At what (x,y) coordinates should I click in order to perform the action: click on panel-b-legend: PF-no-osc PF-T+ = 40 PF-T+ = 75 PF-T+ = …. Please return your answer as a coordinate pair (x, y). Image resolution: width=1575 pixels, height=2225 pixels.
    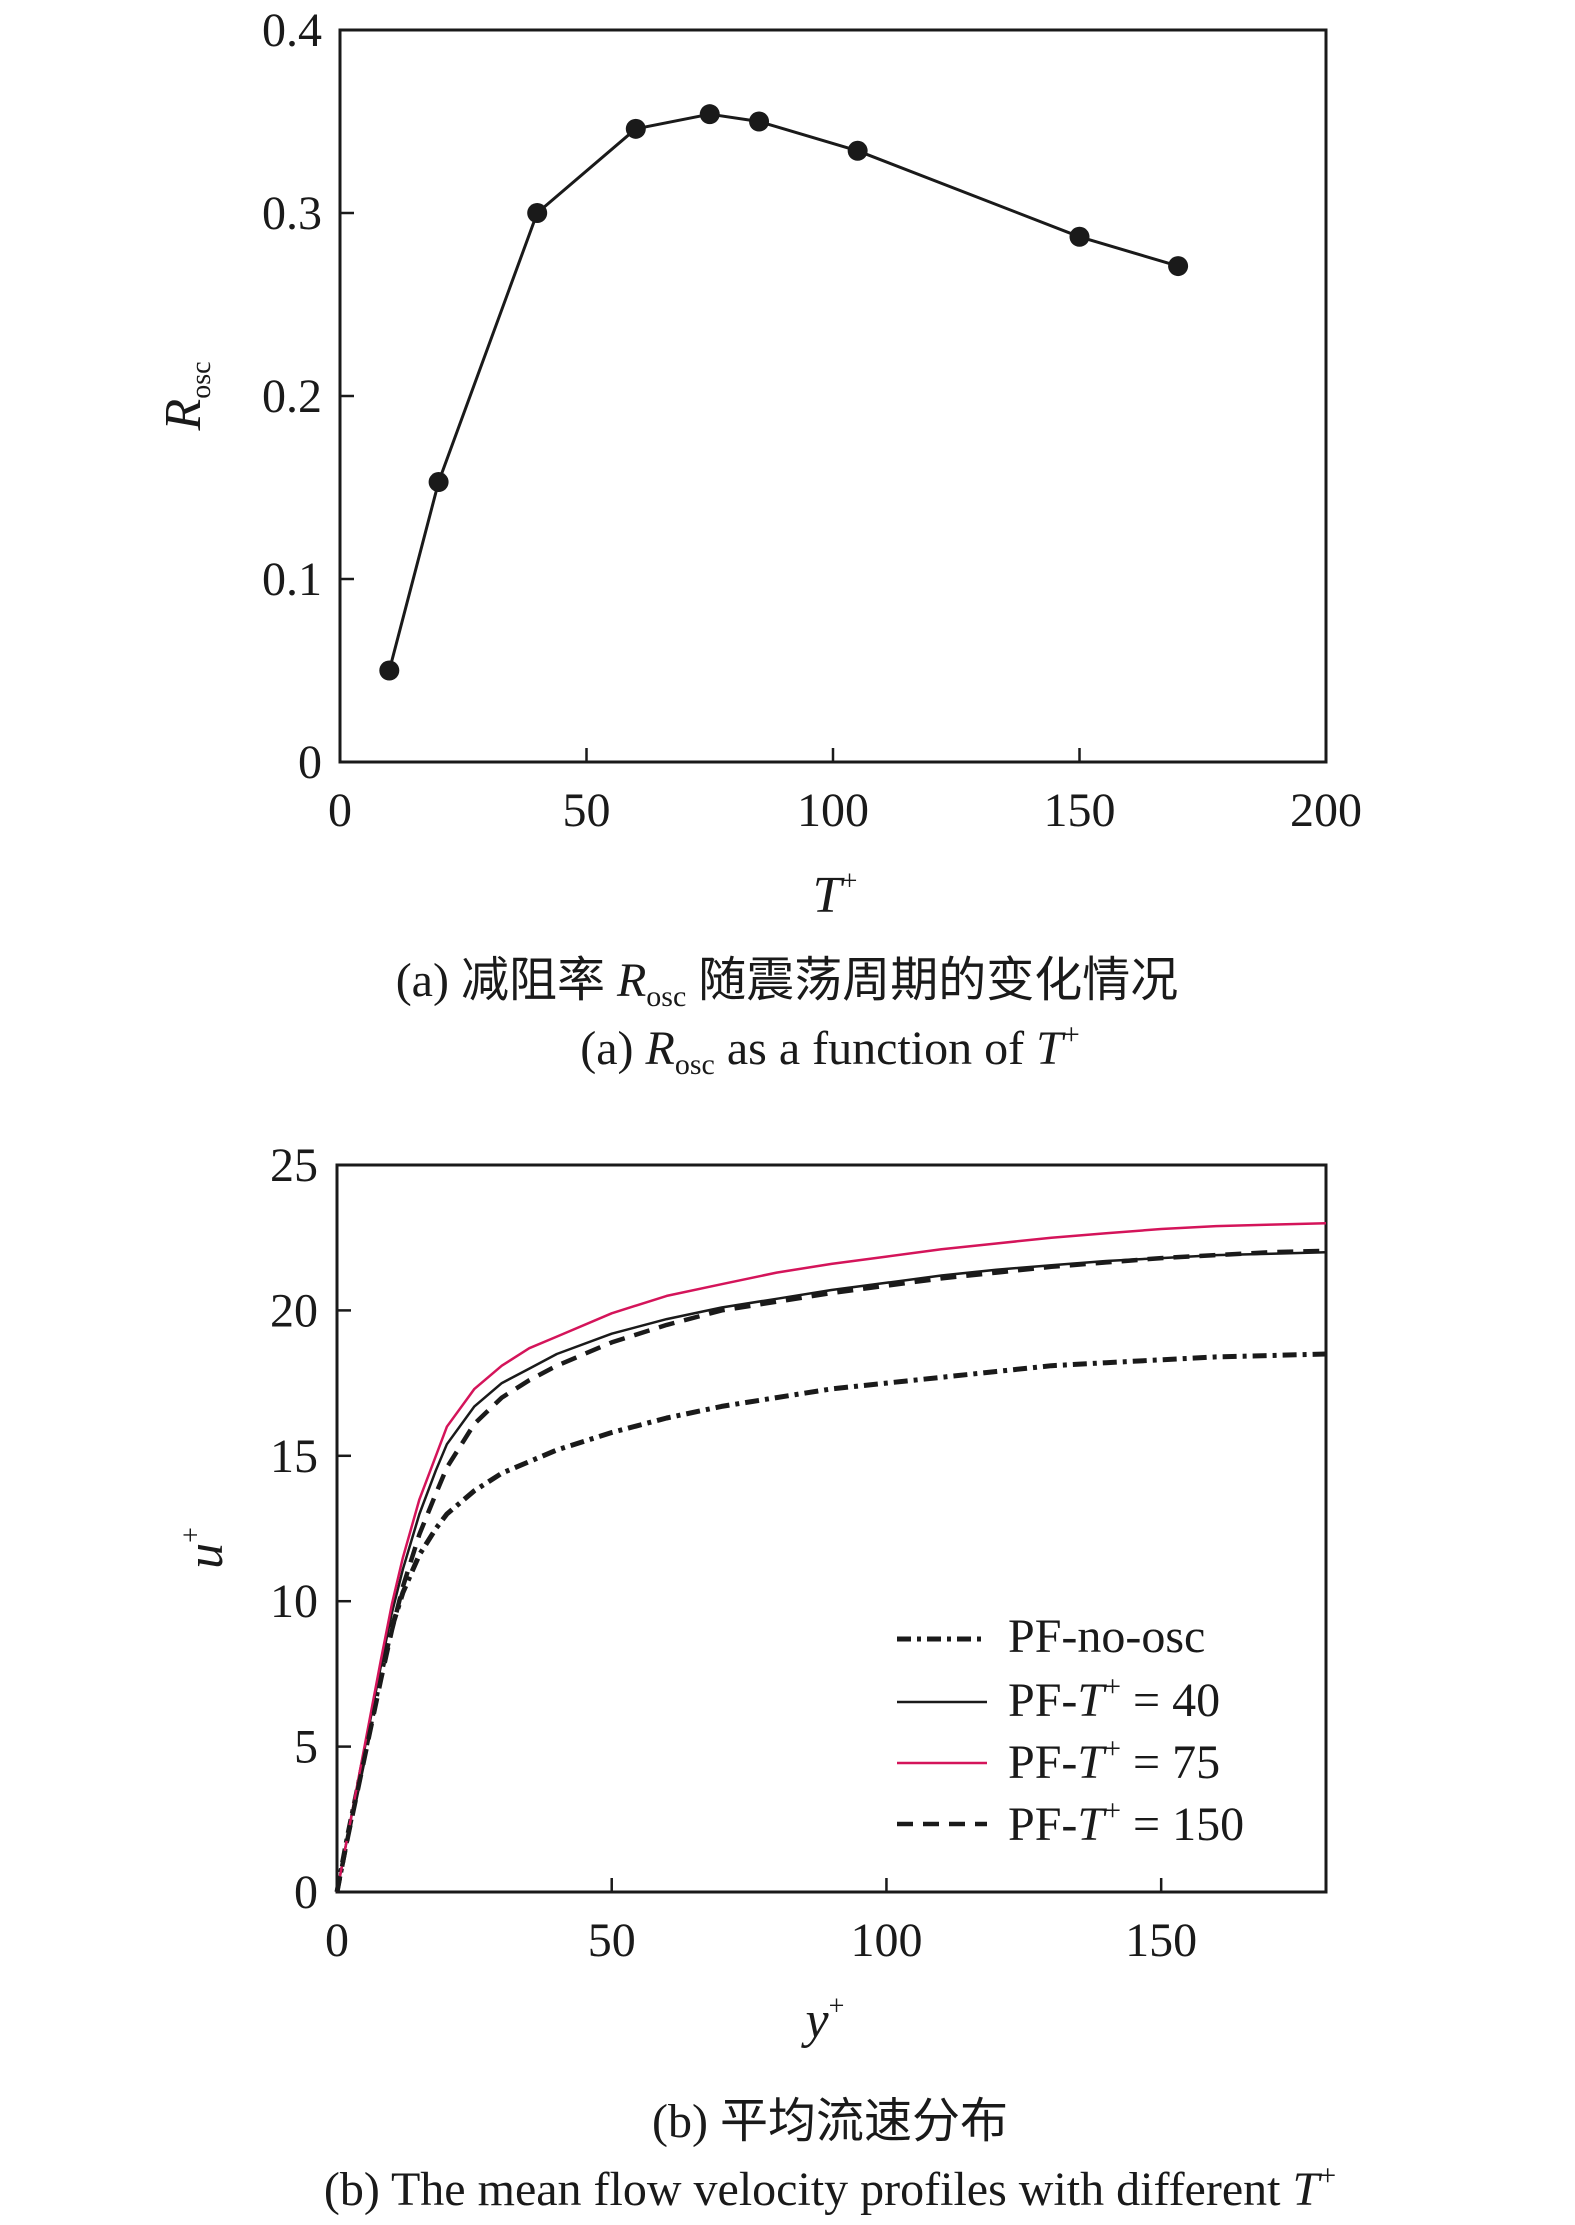
    Looking at the image, I should click on (1070, 1730).